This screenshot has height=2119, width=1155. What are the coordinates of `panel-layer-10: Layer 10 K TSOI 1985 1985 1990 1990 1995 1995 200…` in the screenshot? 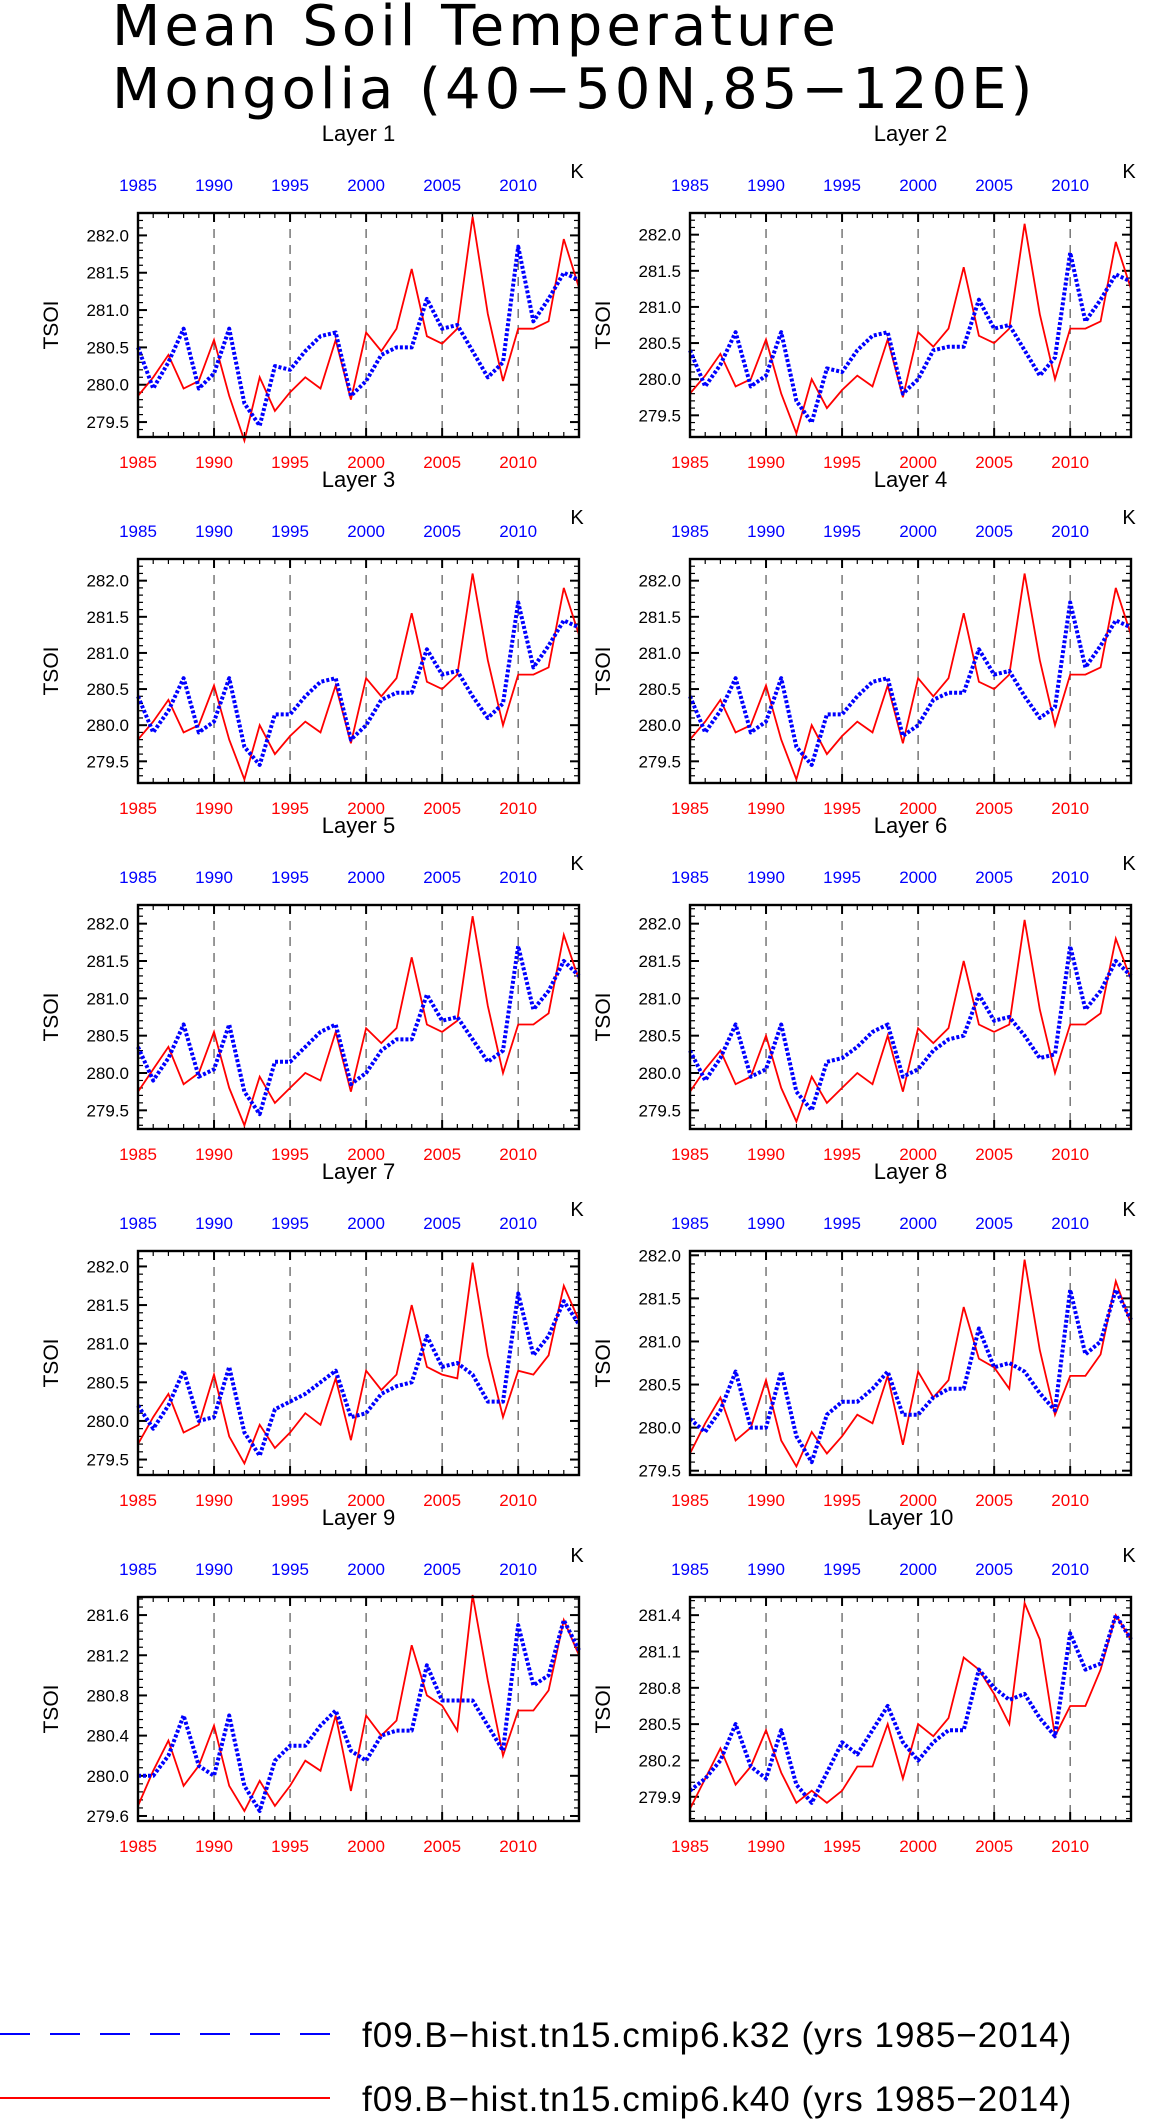 It's located at (864, 1680).